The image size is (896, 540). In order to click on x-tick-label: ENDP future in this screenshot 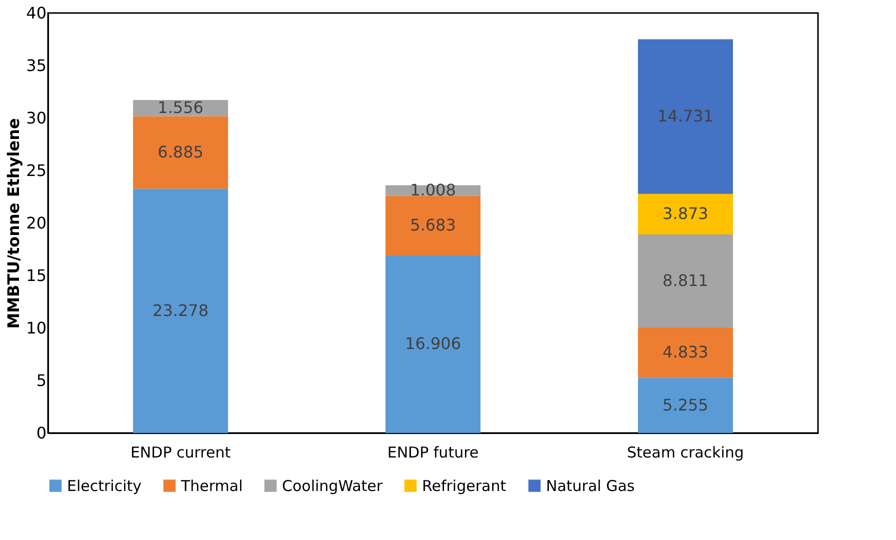, I will do `click(433, 453)`.